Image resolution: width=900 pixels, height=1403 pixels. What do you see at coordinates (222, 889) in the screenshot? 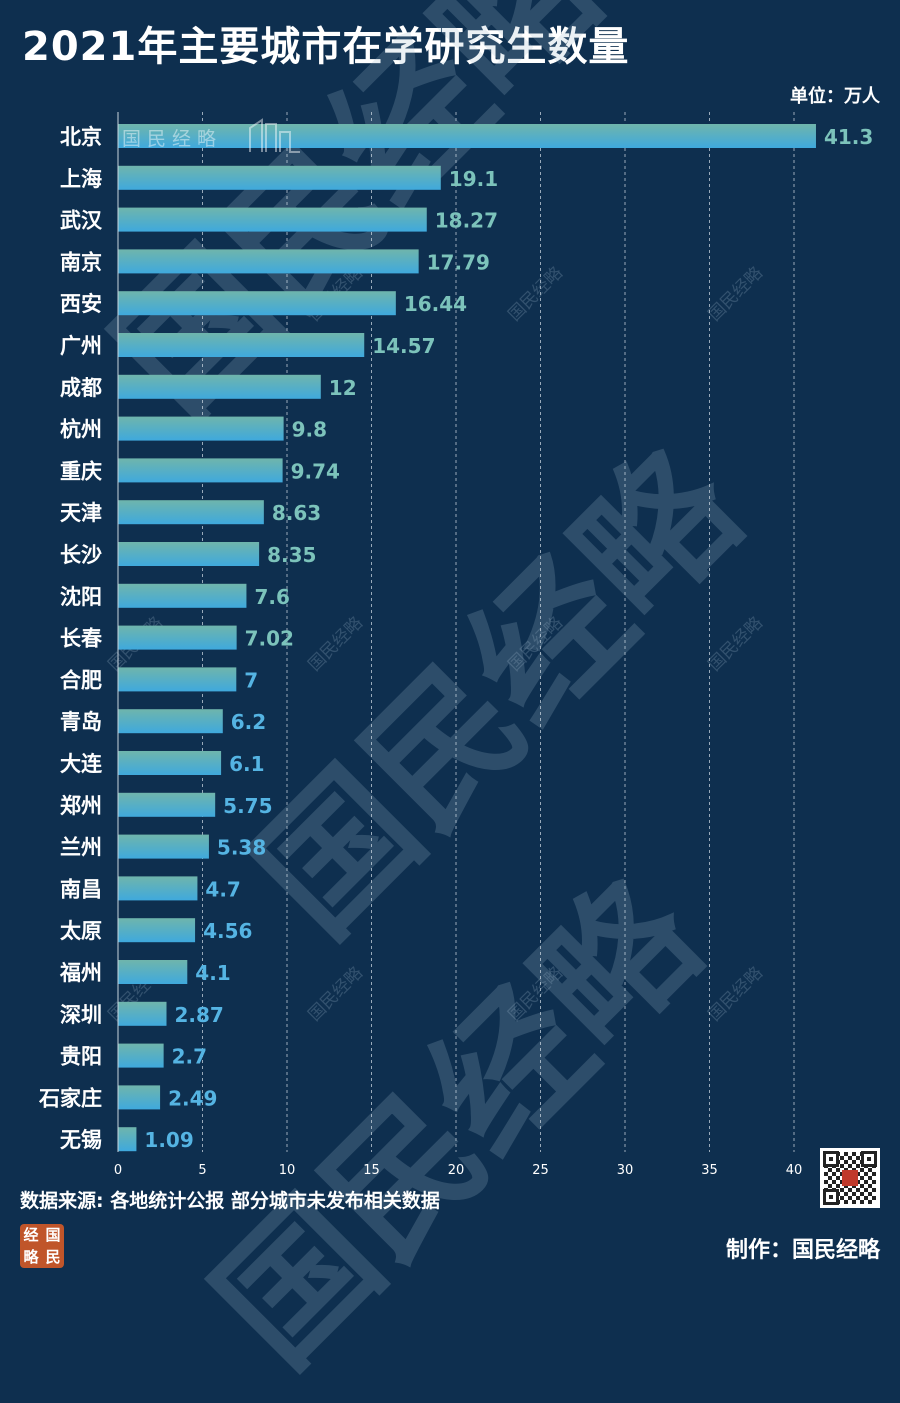
I see `value-label: 4.7` at bounding box center [222, 889].